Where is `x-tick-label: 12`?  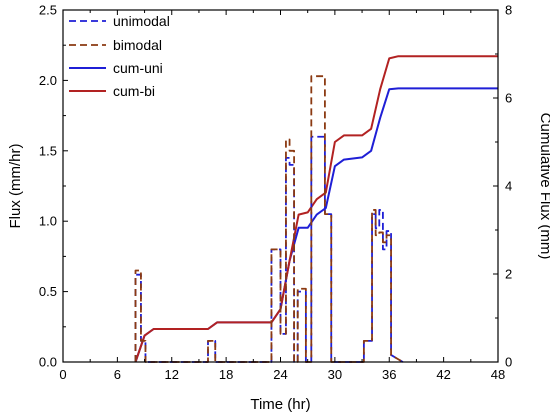
x-tick-label: 12 is located at coordinates (172, 374).